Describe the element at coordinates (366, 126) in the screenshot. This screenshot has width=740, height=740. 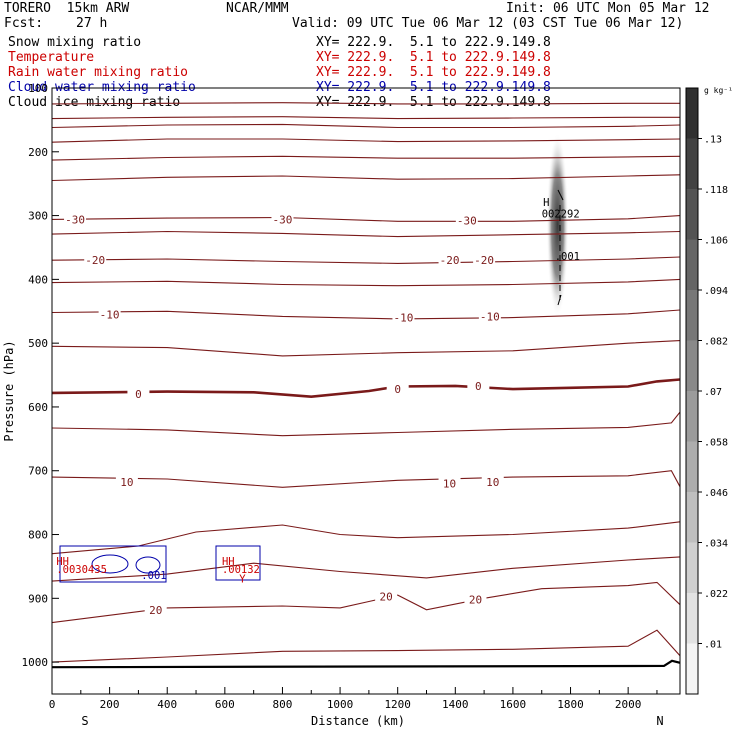
I see `isotherm-m37` at that location.